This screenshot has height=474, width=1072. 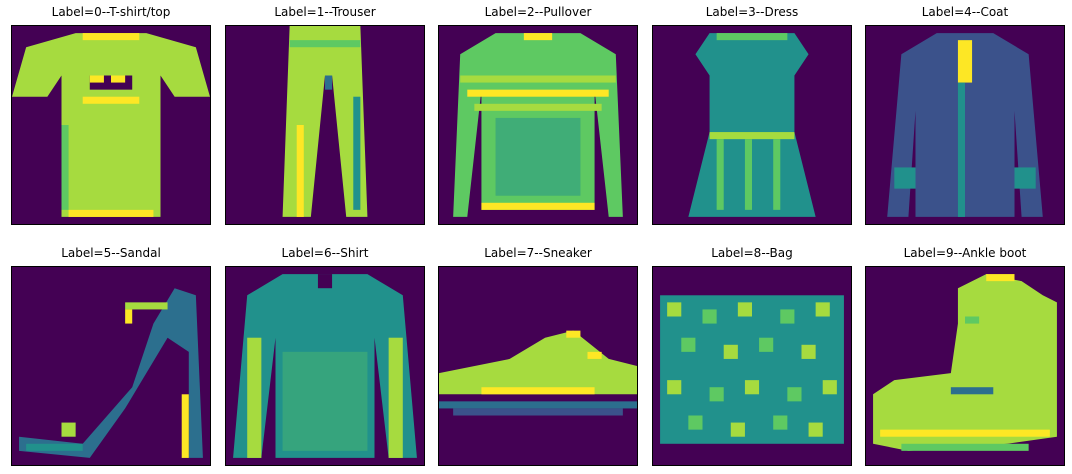 I want to click on bag-image, so click(x=752, y=366).